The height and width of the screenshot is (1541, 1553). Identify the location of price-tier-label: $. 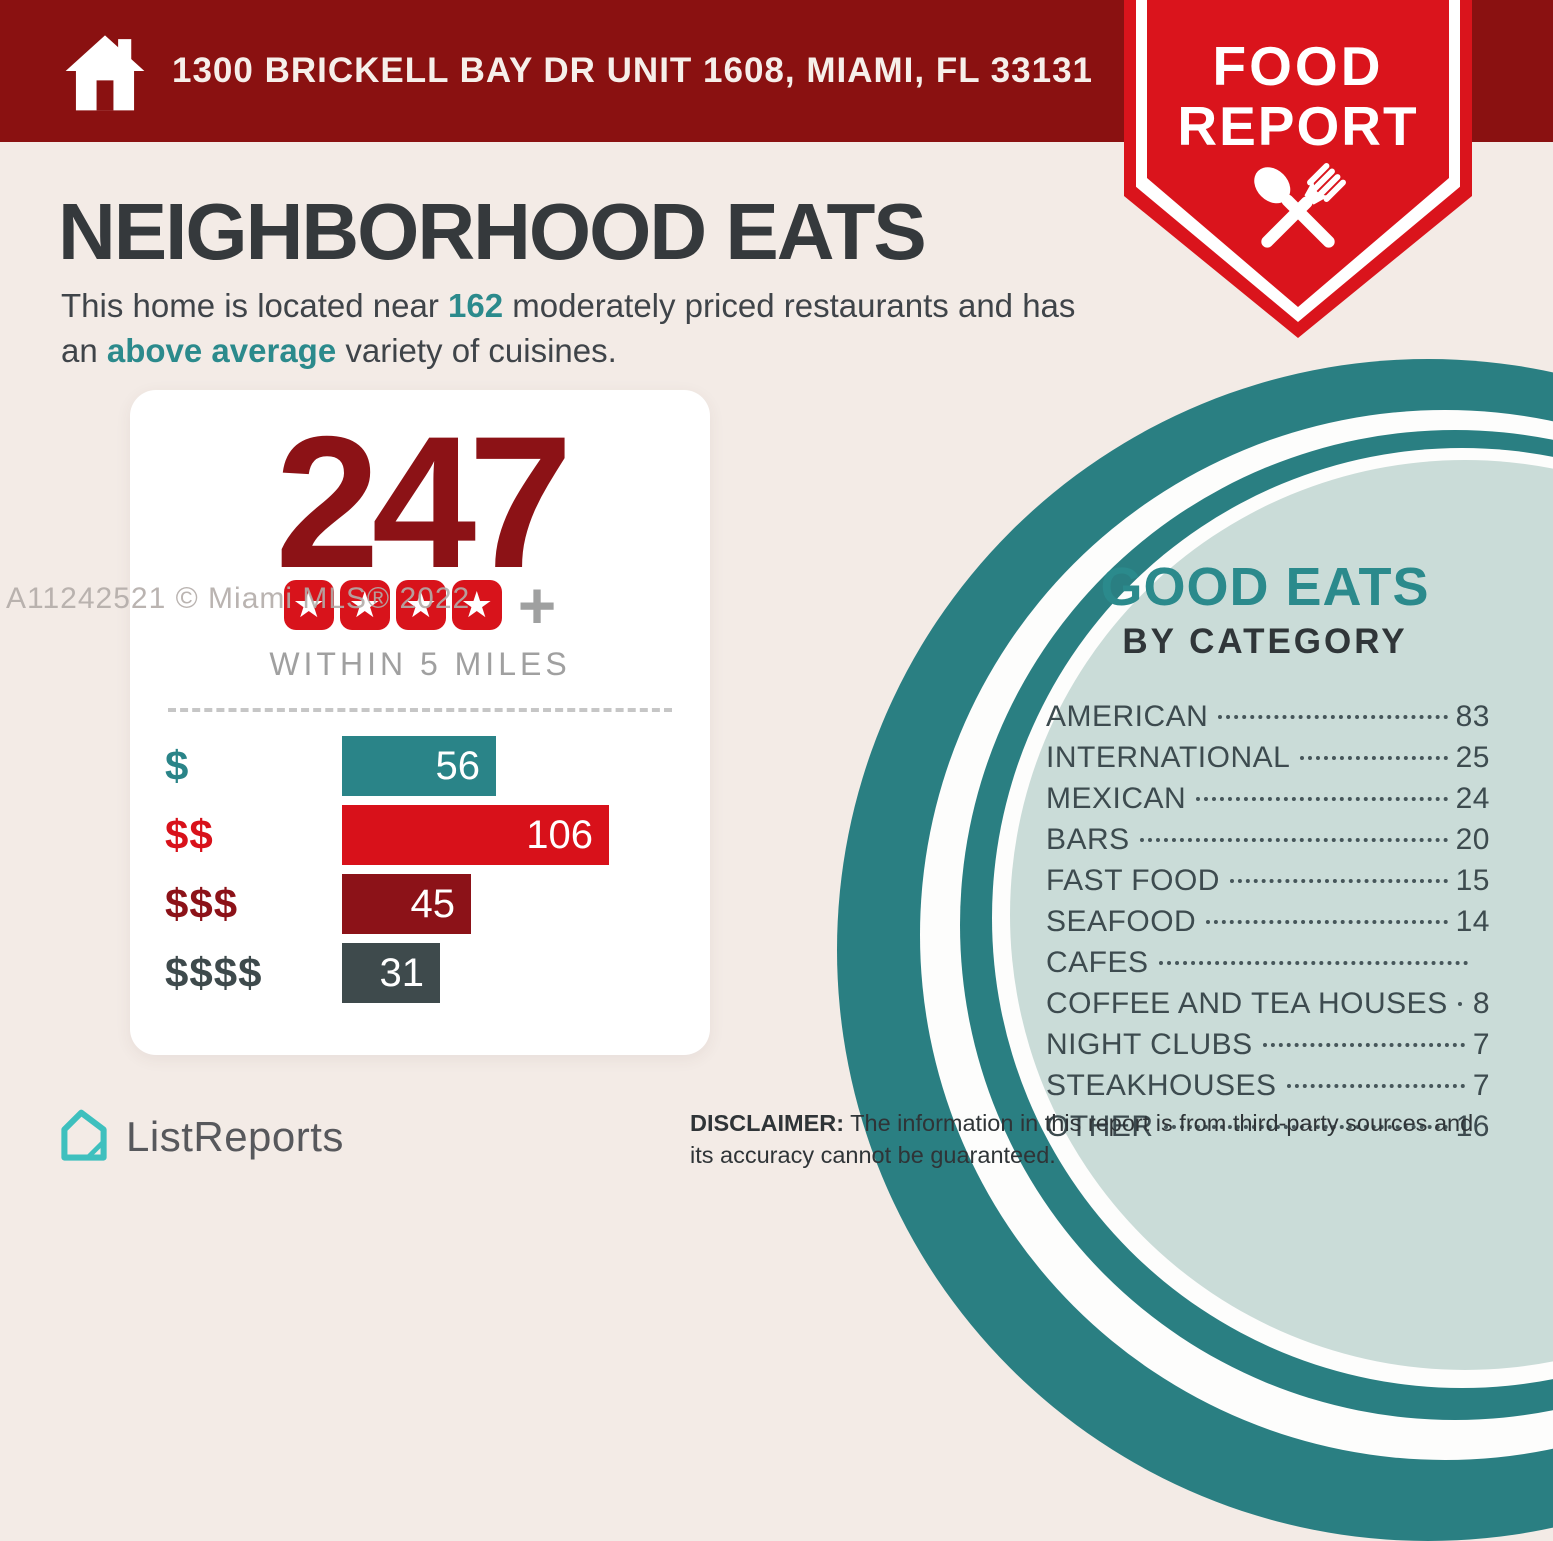
(177, 765).